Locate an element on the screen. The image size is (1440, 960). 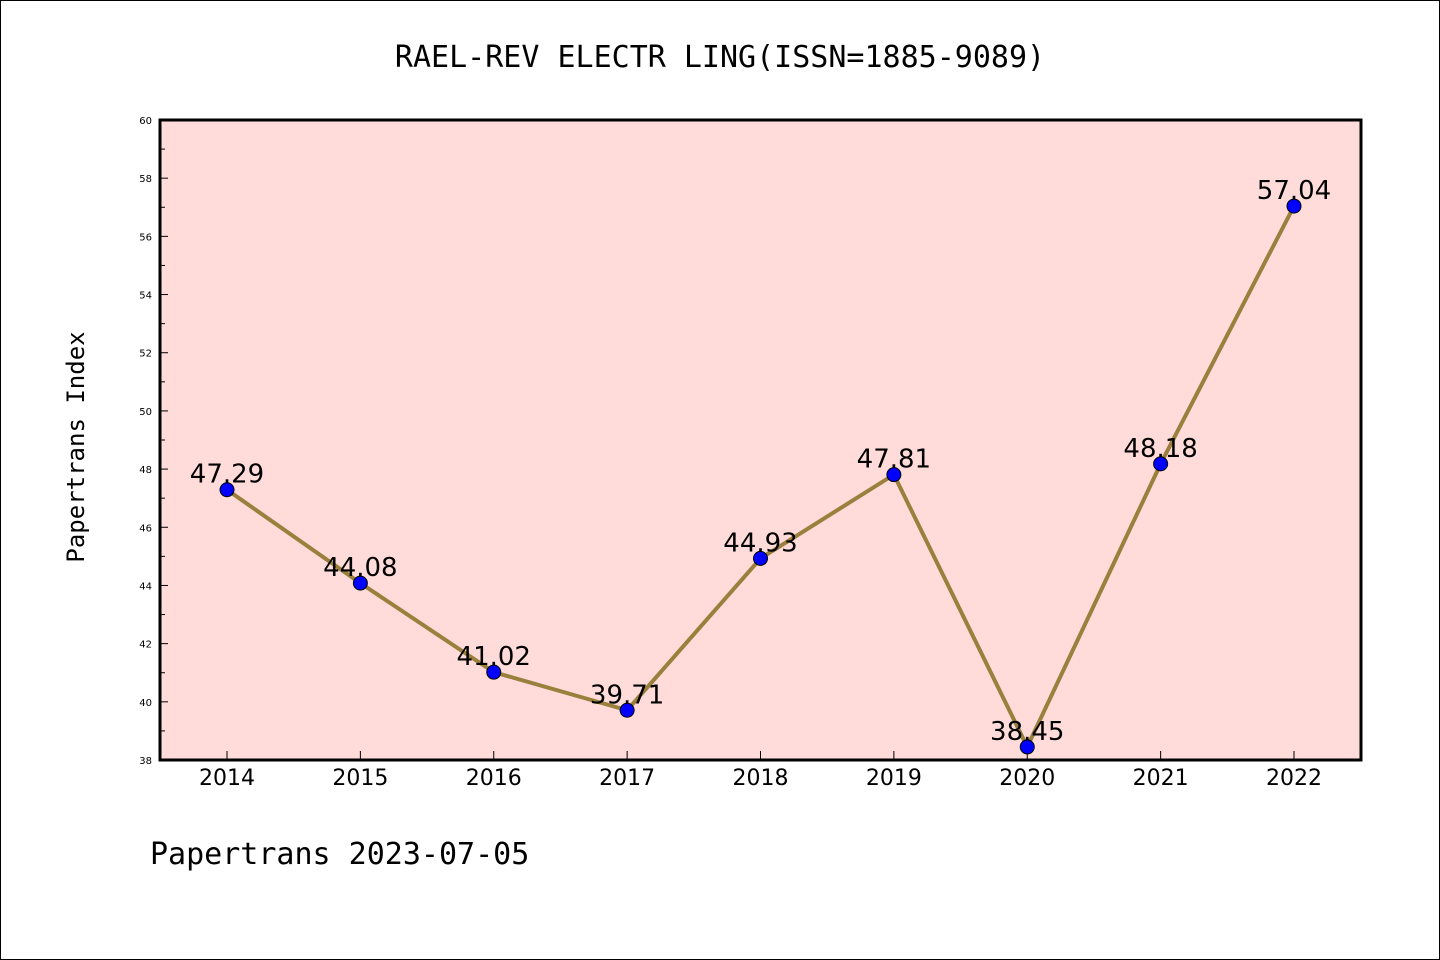
x-tick-label: 2015 is located at coordinates (360, 778).